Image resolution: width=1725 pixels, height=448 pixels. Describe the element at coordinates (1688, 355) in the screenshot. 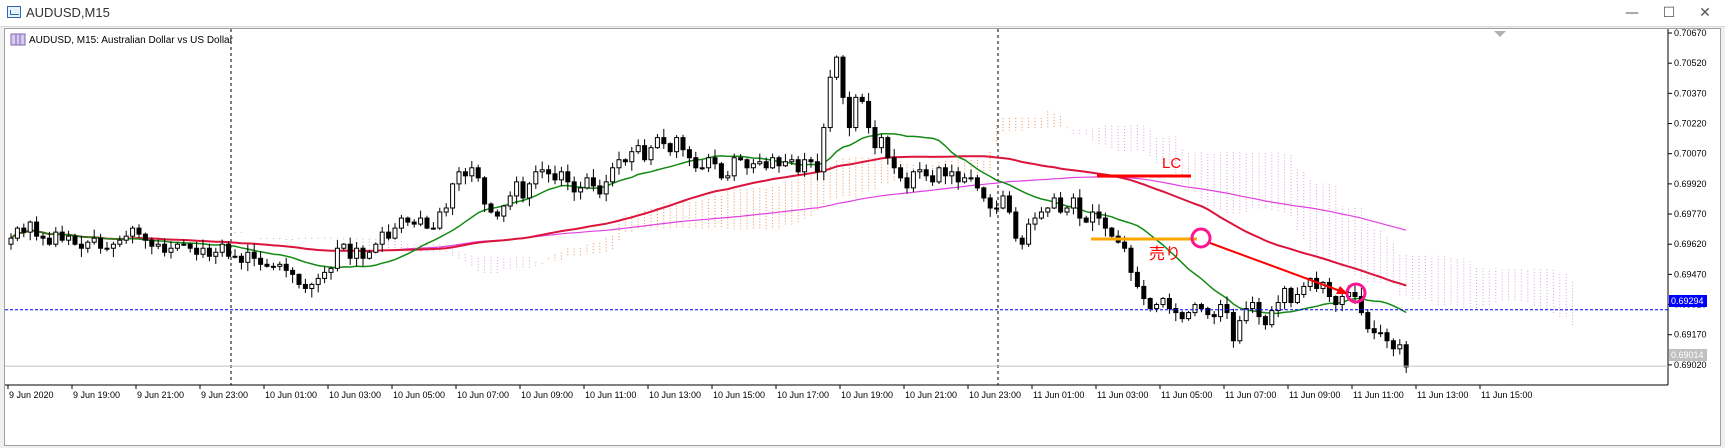

I see `last-price-tag` at that location.